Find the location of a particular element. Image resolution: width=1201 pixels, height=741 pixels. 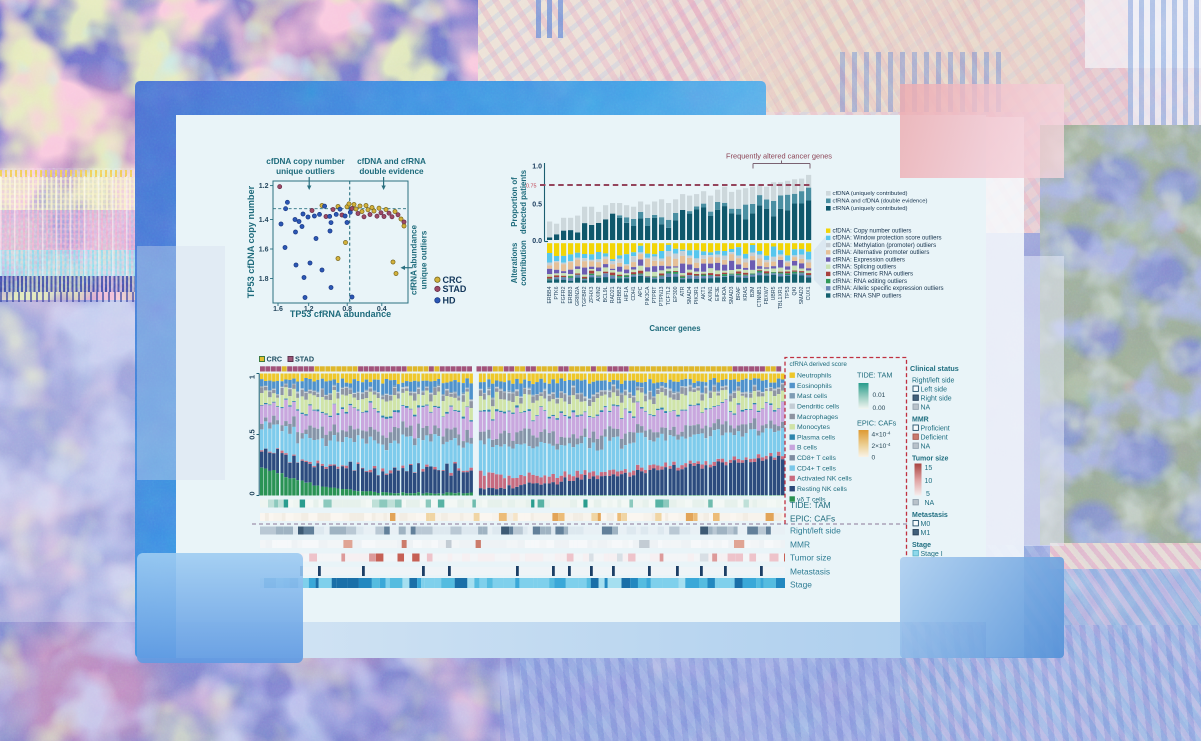

svg-text: 15 is located at coordinates (929, 468).